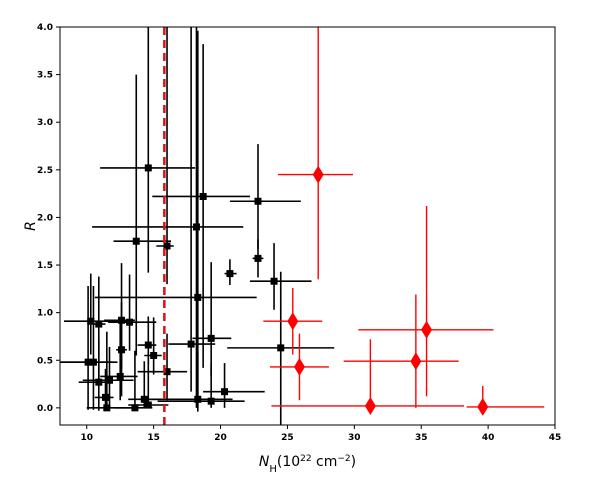 The width and height of the screenshot is (598, 479). What do you see at coordinates (421, 438) in the screenshot?
I see `x-tick-label: 35` at bounding box center [421, 438].